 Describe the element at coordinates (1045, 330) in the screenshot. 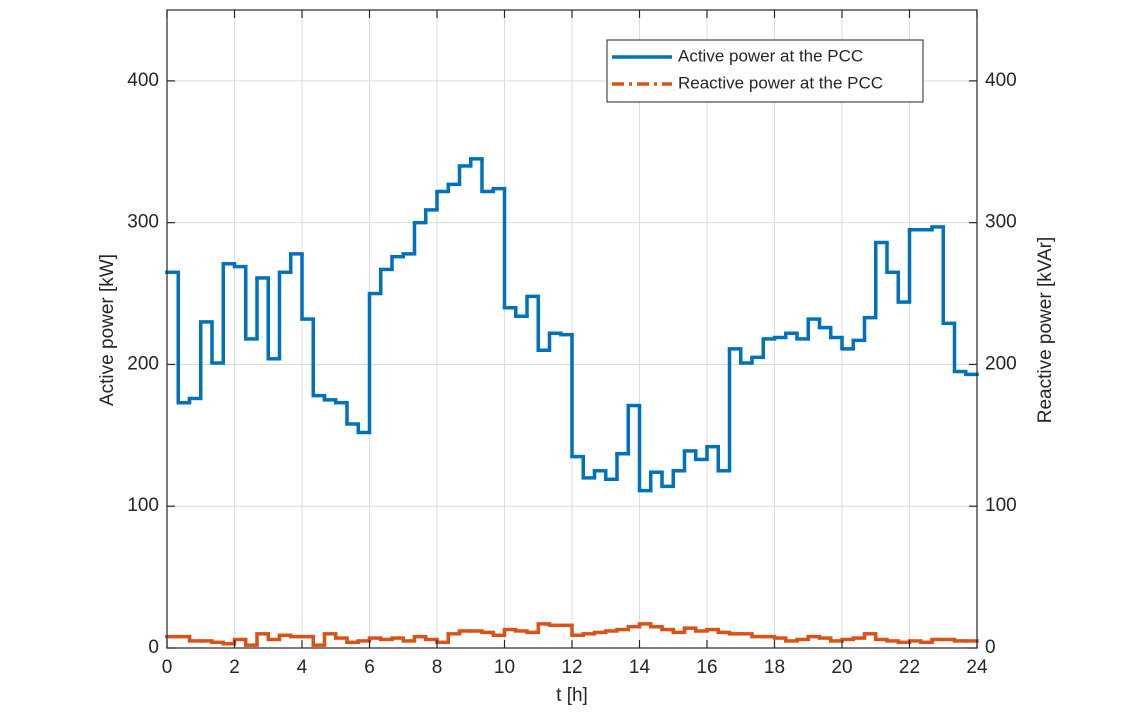

I see `y2-axis-label: Reactive power [kVAr]` at that location.